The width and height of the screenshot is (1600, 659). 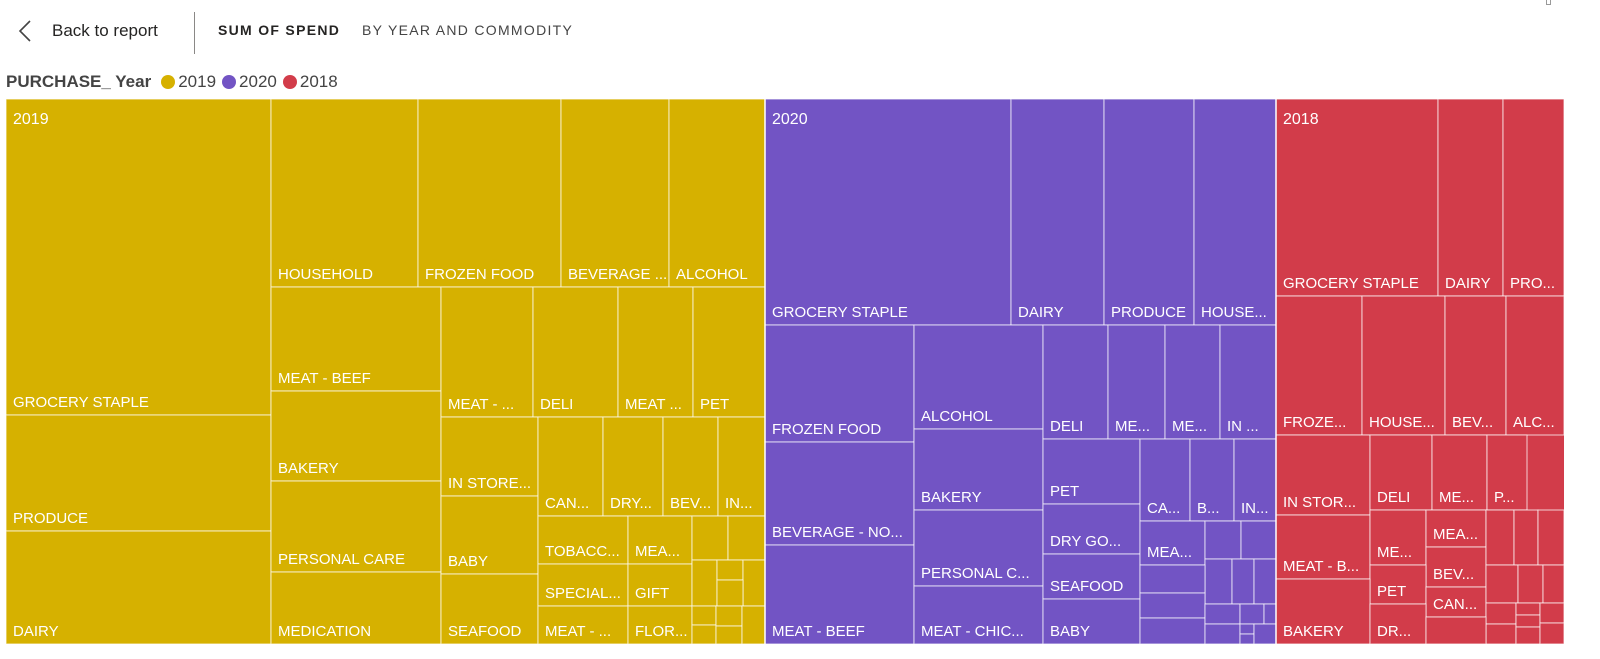 What do you see at coordinates (194, 33) in the screenshot?
I see `header-divider` at bounding box center [194, 33].